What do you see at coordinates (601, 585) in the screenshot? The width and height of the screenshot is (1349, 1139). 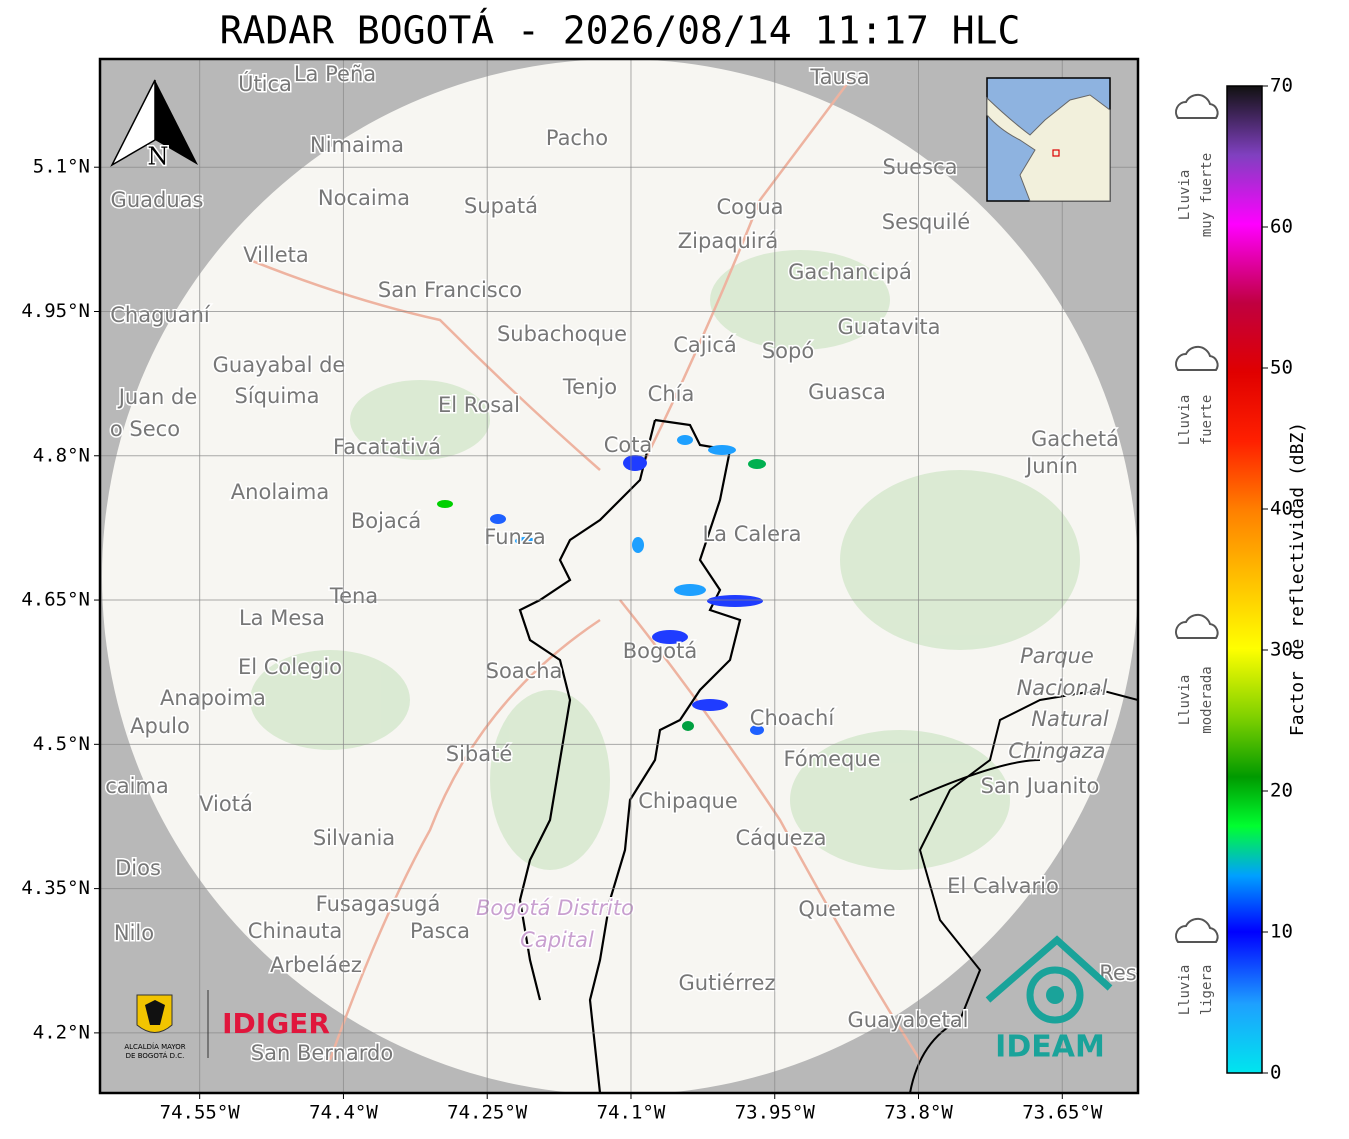 I see `radar-echoes` at bounding box center [601, 585].